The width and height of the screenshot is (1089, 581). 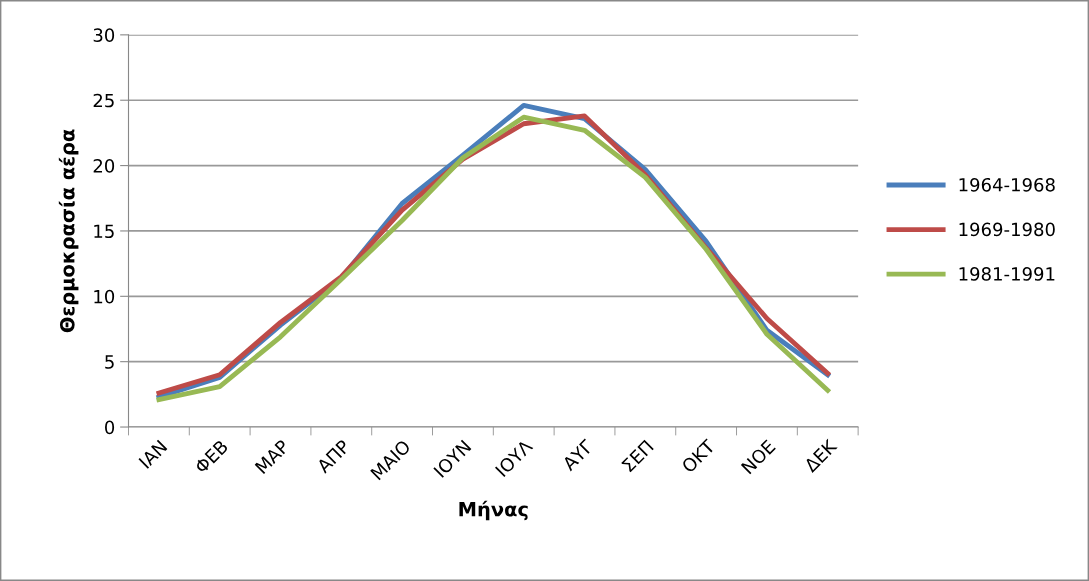 I want to click on y-tick-label: 25, so click(x=103, y=100).